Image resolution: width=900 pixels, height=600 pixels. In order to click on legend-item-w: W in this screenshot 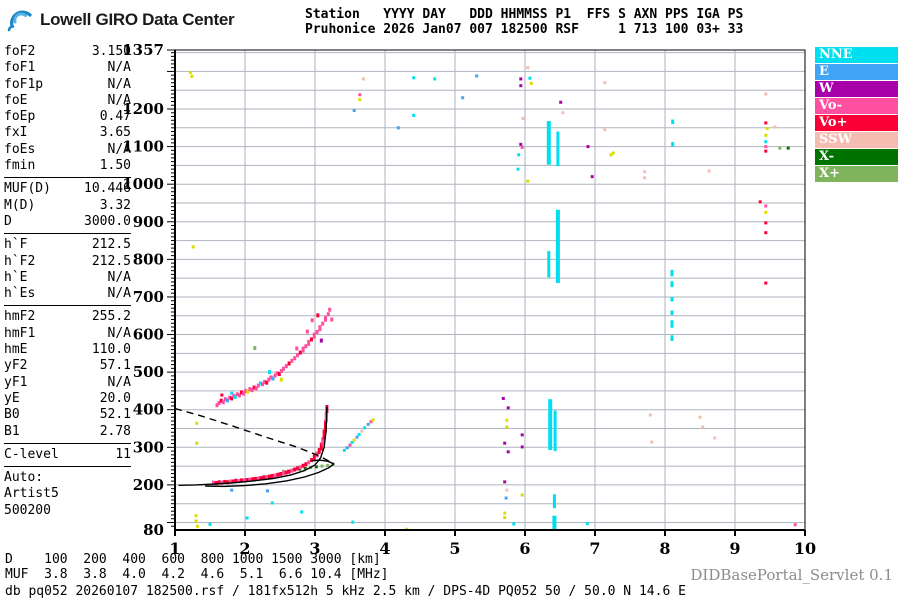, I will do `click(856, 89)`.